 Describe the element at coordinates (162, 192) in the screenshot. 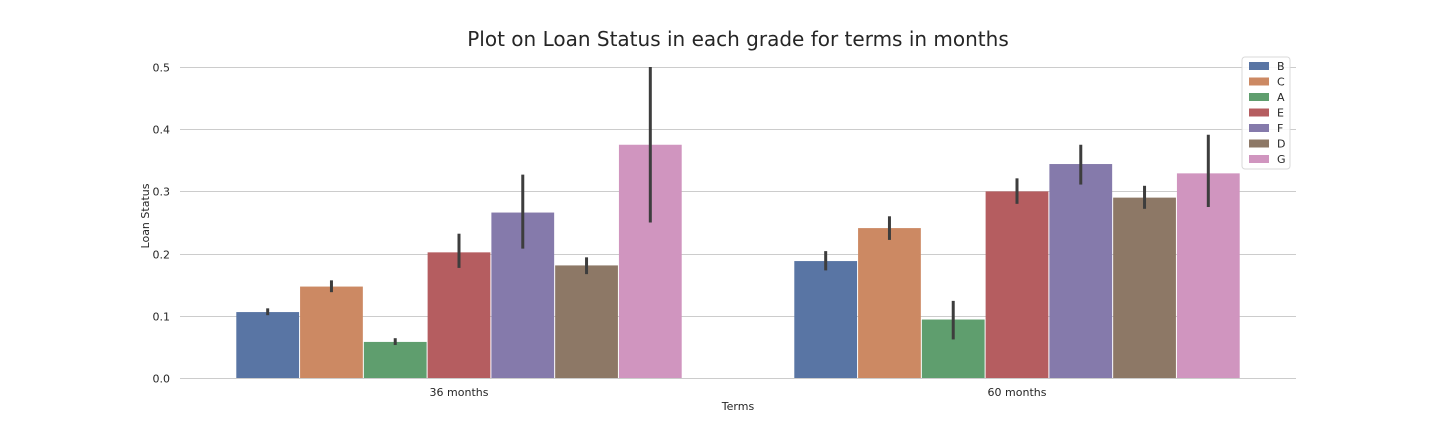

I see `y-tick-label: 0.3` at that location.